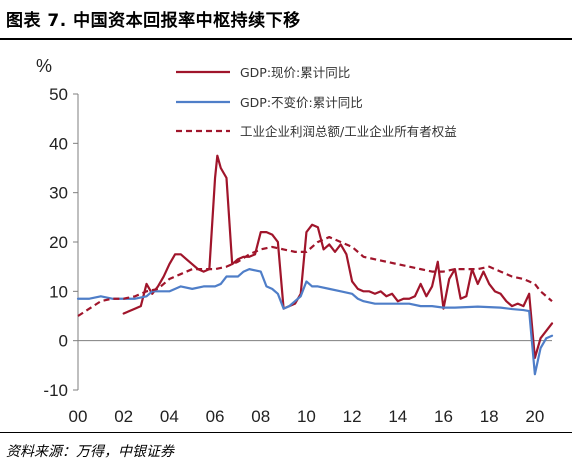 The width and height of the screenshot is (572, 468). I want to click on x-tick-label: 16, so click(443, 416).